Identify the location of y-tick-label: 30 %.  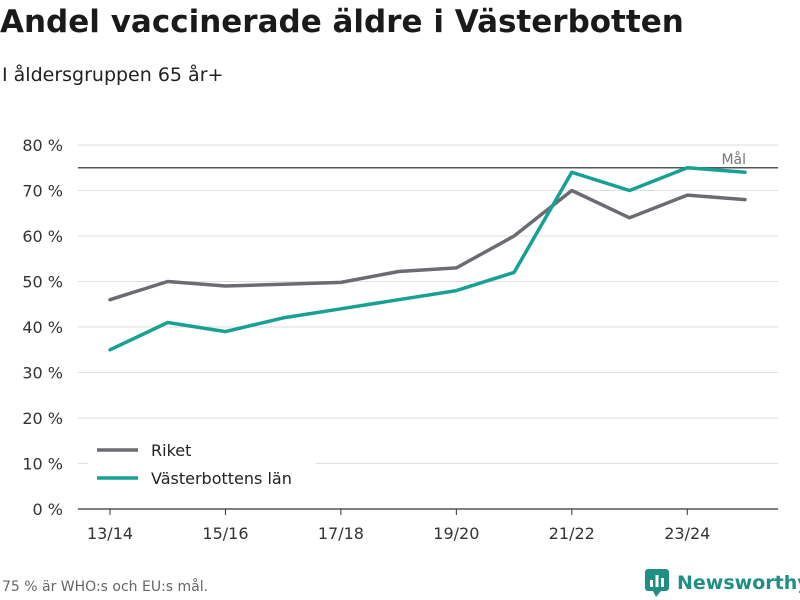
(42, 373).